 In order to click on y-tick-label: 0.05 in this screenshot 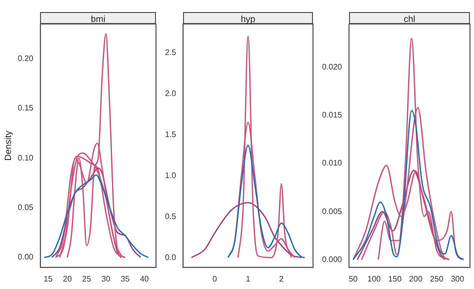, I will do `click(26, 207)`.